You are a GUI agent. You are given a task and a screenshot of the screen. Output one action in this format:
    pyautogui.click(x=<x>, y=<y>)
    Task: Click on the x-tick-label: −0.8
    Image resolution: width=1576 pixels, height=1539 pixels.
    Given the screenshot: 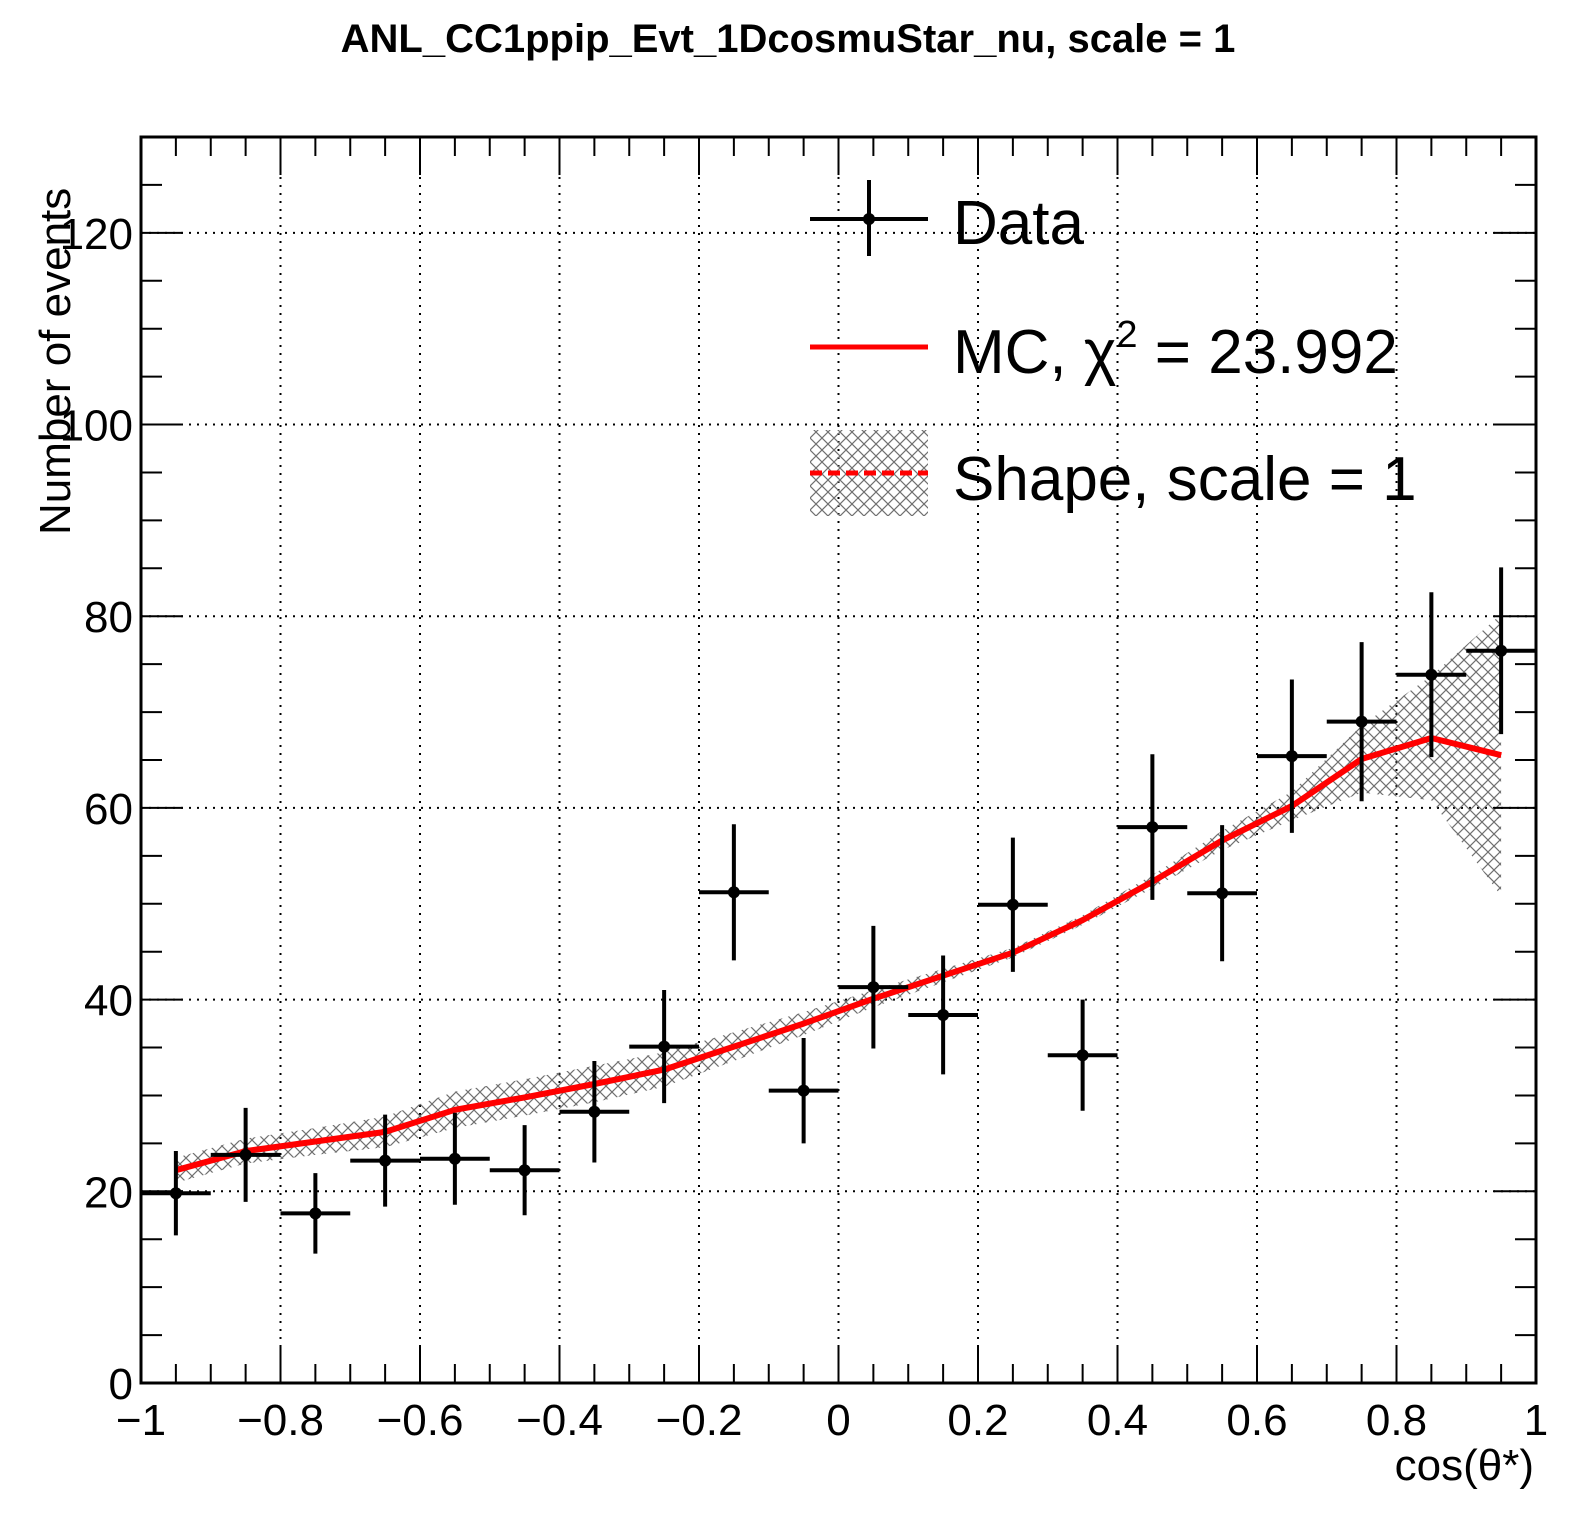 What is the action you would take?
    pyautogui.click(x=280, y=1420)
    